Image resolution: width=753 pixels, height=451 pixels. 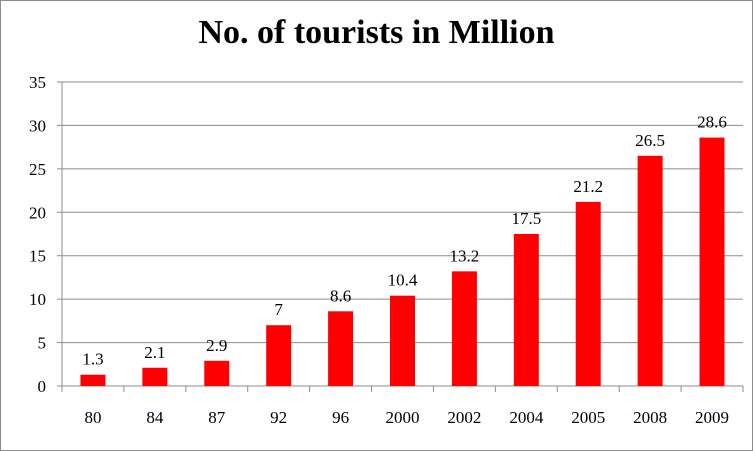 I want to click on x-tick-label: 96, so click(x=340, y=417).